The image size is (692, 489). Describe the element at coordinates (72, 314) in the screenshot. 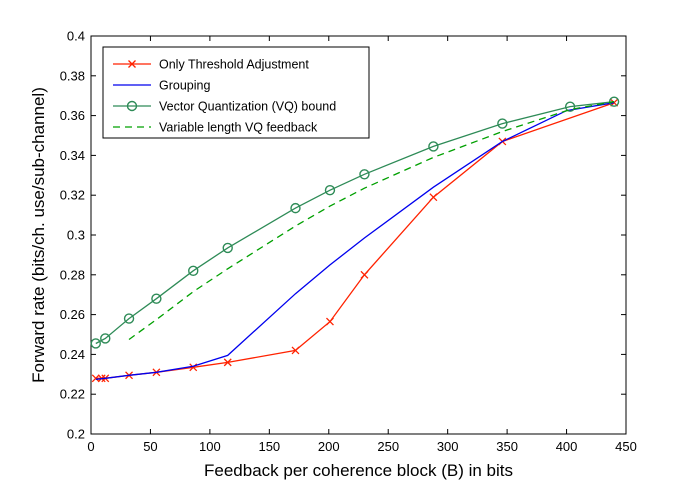

I see `y-tick-label: 0.26` at that location.